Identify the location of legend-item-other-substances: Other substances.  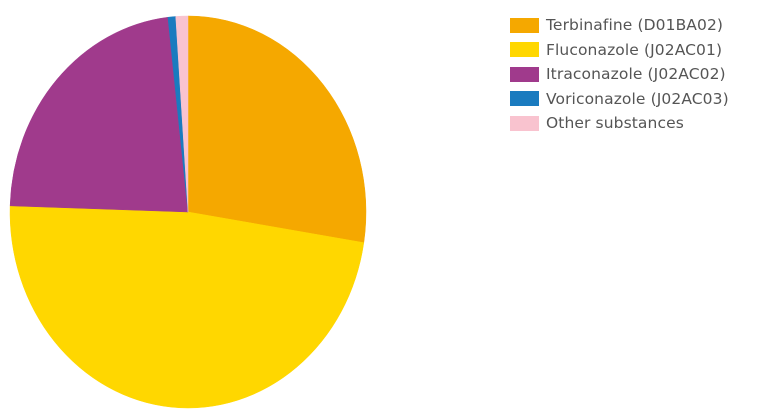
(619, 123).